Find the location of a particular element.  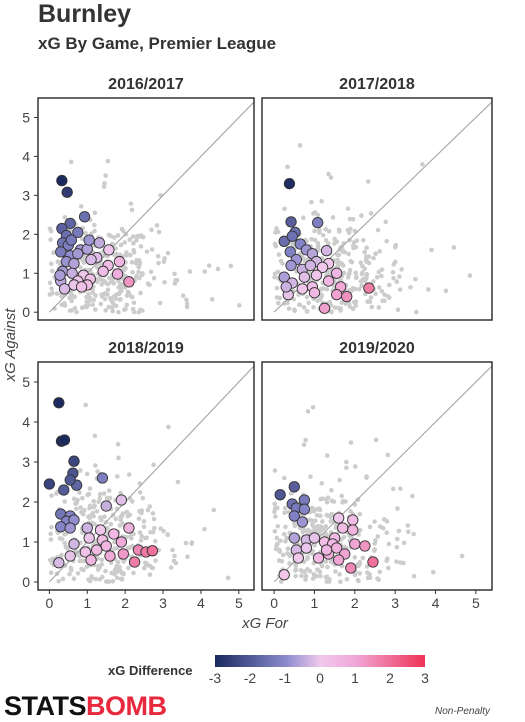

legend-tick-label: -2 is located at coordinates (250, 678).